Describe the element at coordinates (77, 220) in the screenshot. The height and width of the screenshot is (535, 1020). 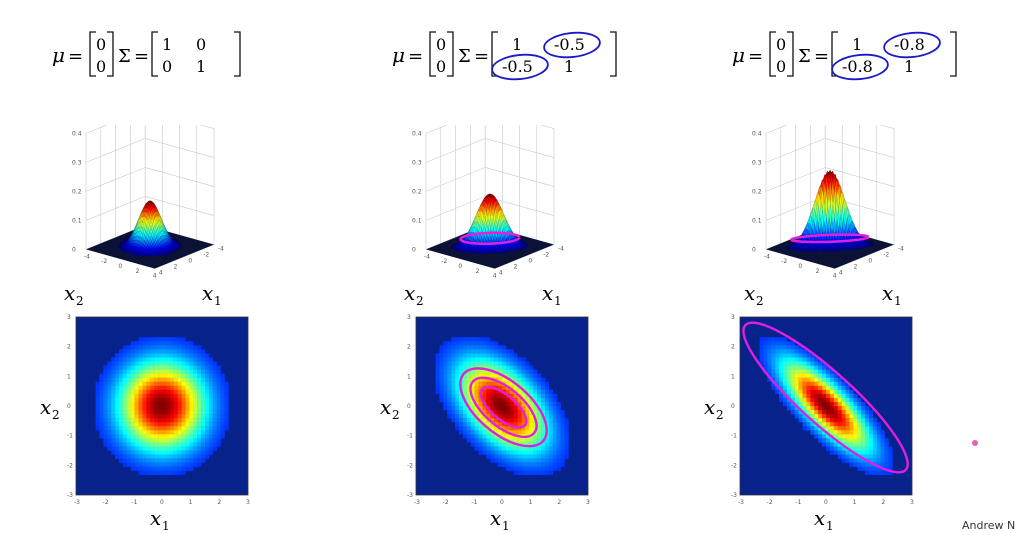
I see `z-tick-label: 0.1` at that location.